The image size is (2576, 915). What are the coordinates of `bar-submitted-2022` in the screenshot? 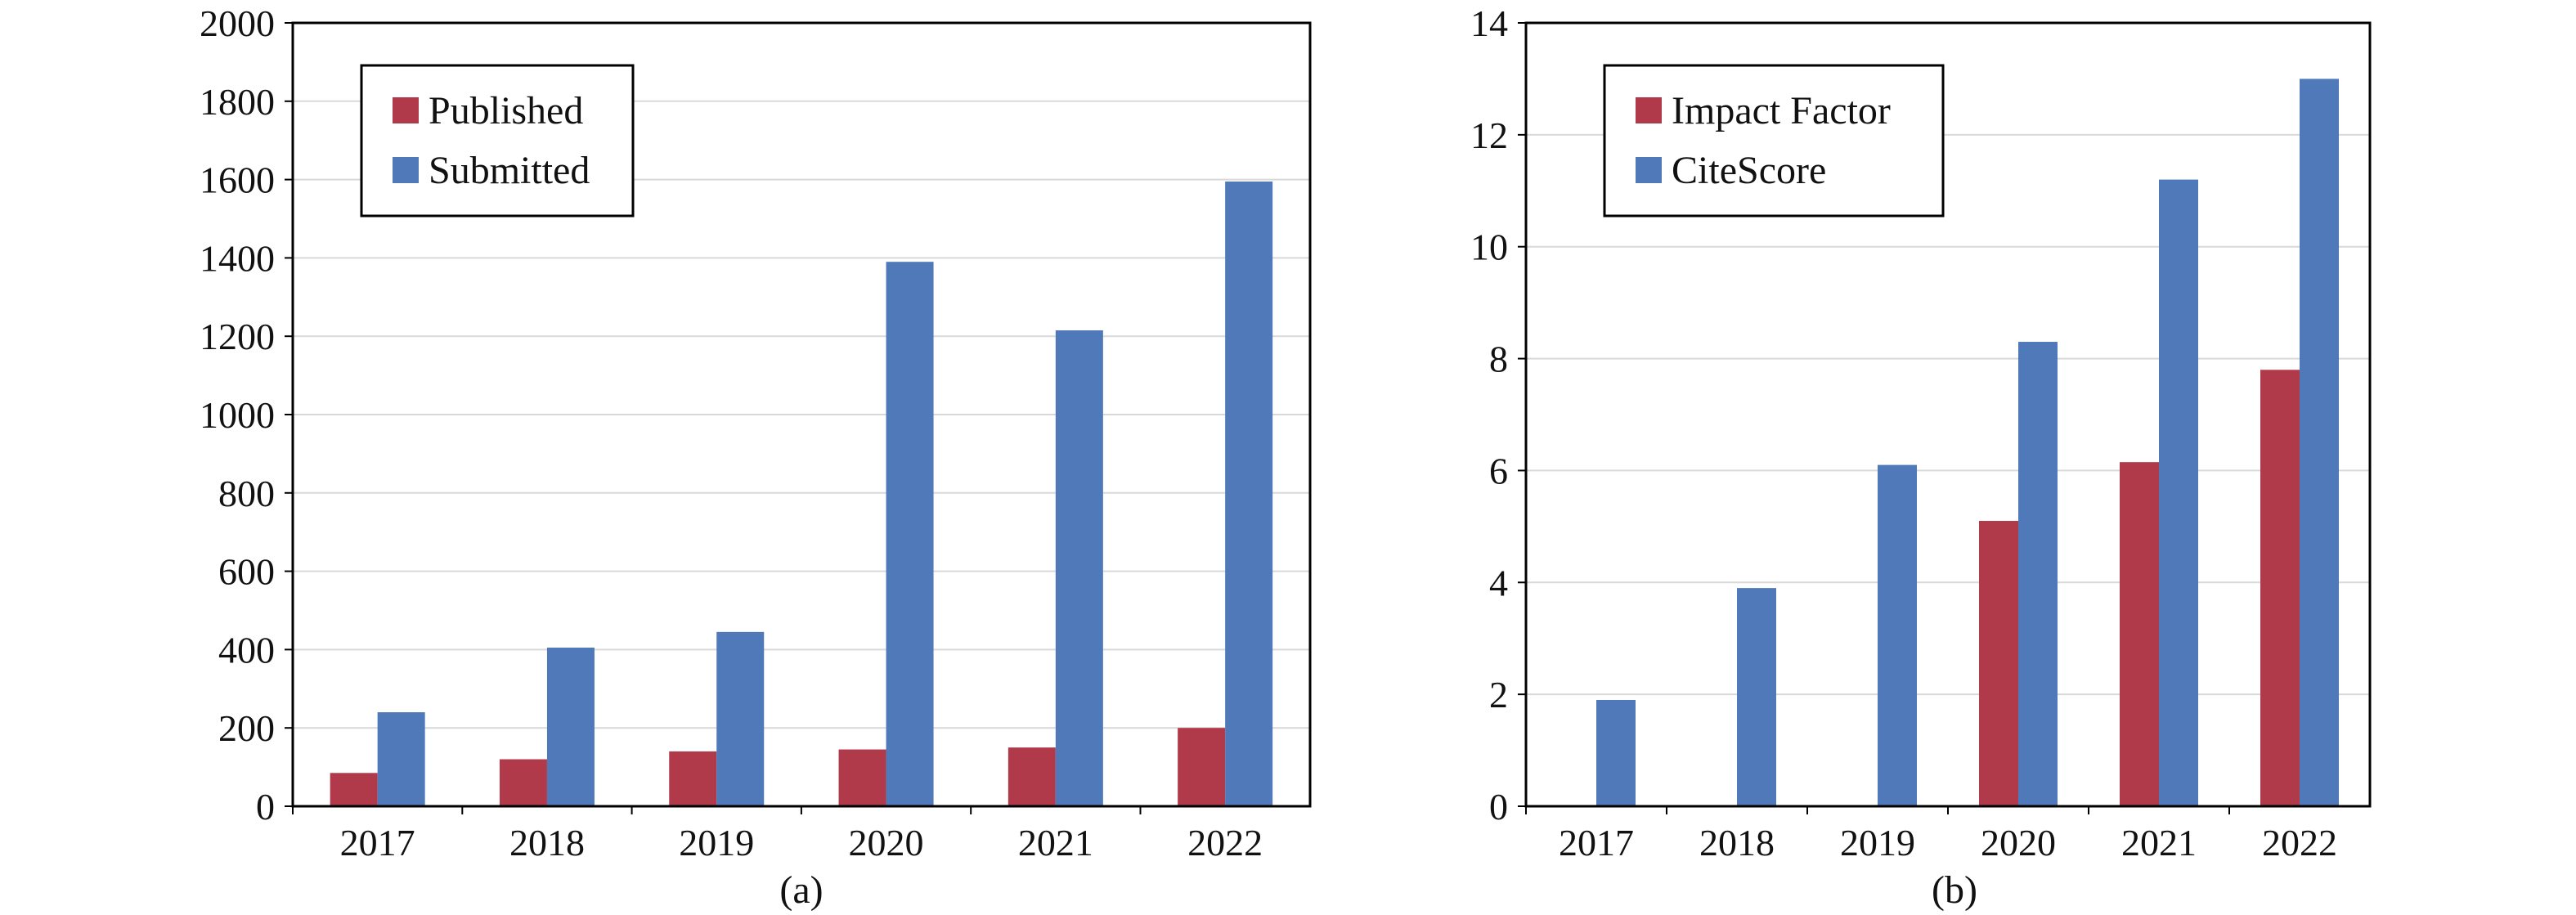 It's located at (1249, 493).